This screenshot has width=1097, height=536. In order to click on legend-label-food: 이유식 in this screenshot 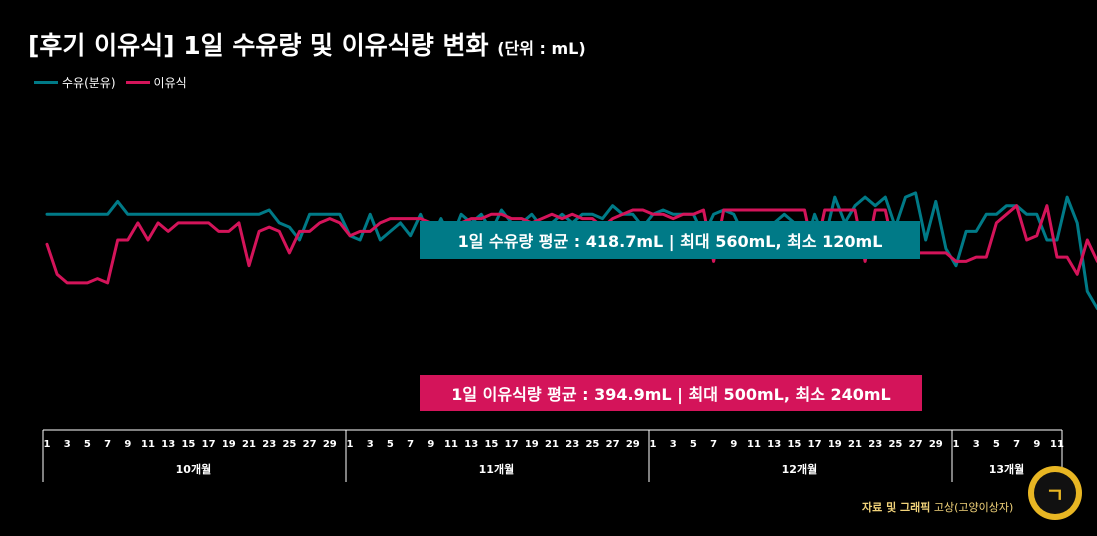, I will do `click(170, 83)`.